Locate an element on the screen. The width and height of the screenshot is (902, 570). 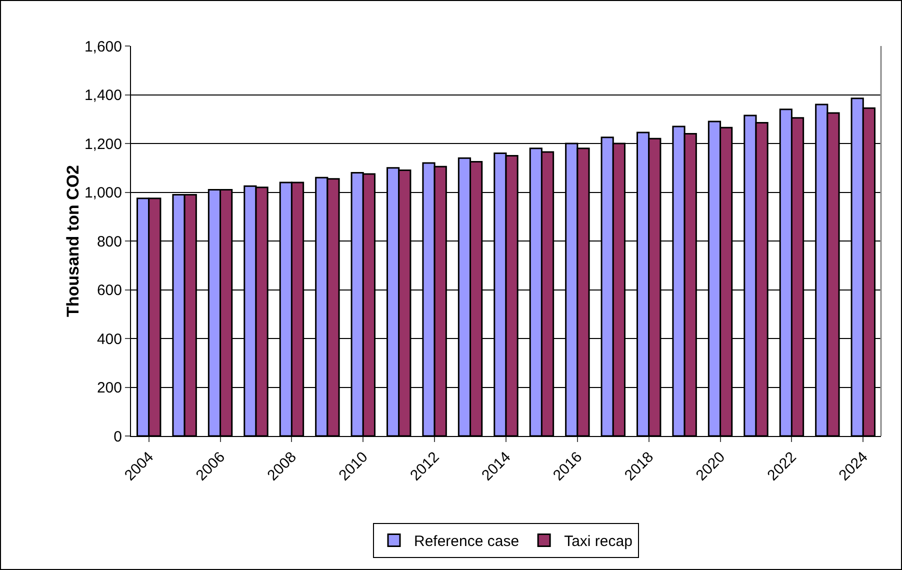
y-tick-label: 0 is located at coordinates (118, 437).